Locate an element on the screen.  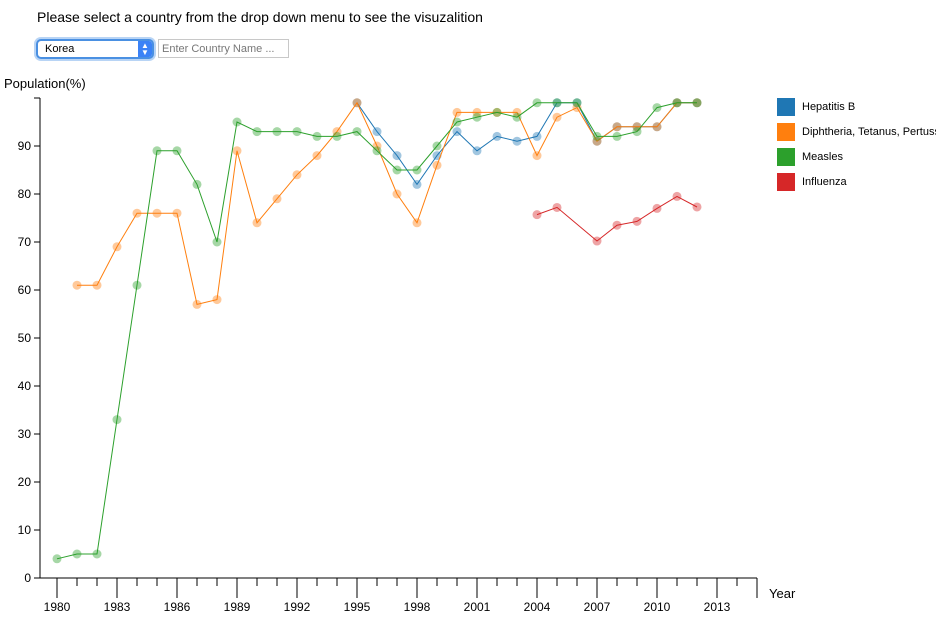
legend-swatch is located at coordinates (786, 182).